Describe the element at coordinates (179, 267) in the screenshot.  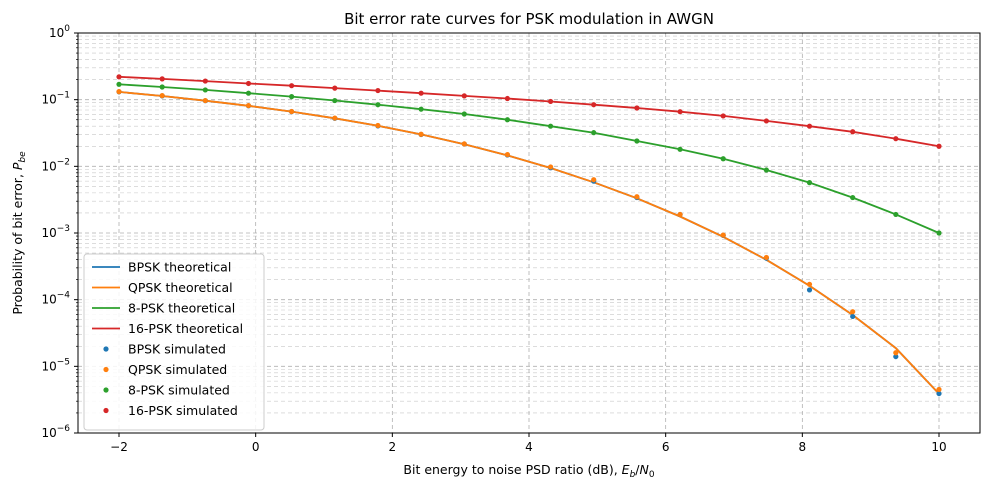
I see `legend-label-bpsk-theoretical: BPSK theoretical` at that location.